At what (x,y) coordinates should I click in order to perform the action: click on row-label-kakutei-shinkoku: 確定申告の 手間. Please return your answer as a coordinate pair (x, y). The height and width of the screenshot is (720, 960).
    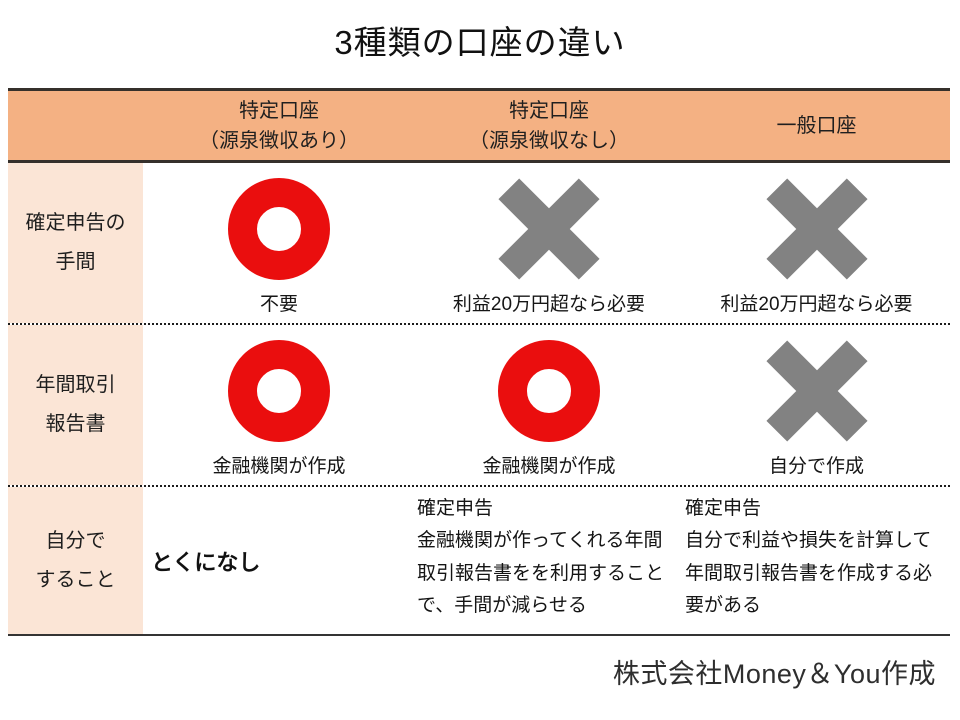
    Looking at the image, I should click on (75, 243).